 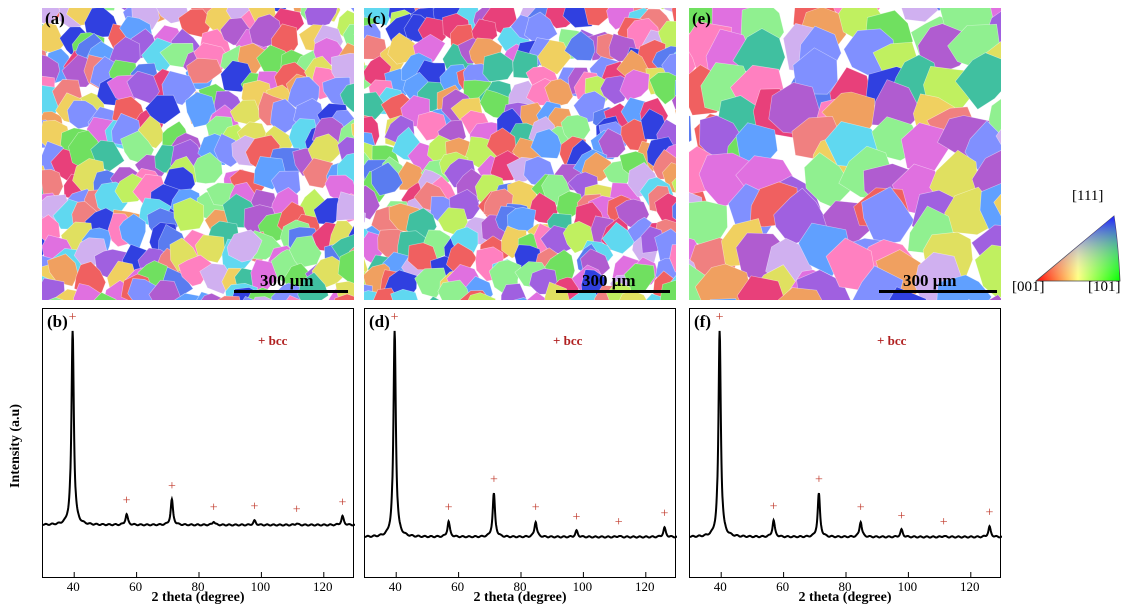 What do you see at coordinates (55, 18) in the screenshot?
I see `panel-label: (a)` at bounding box center [55, 18].